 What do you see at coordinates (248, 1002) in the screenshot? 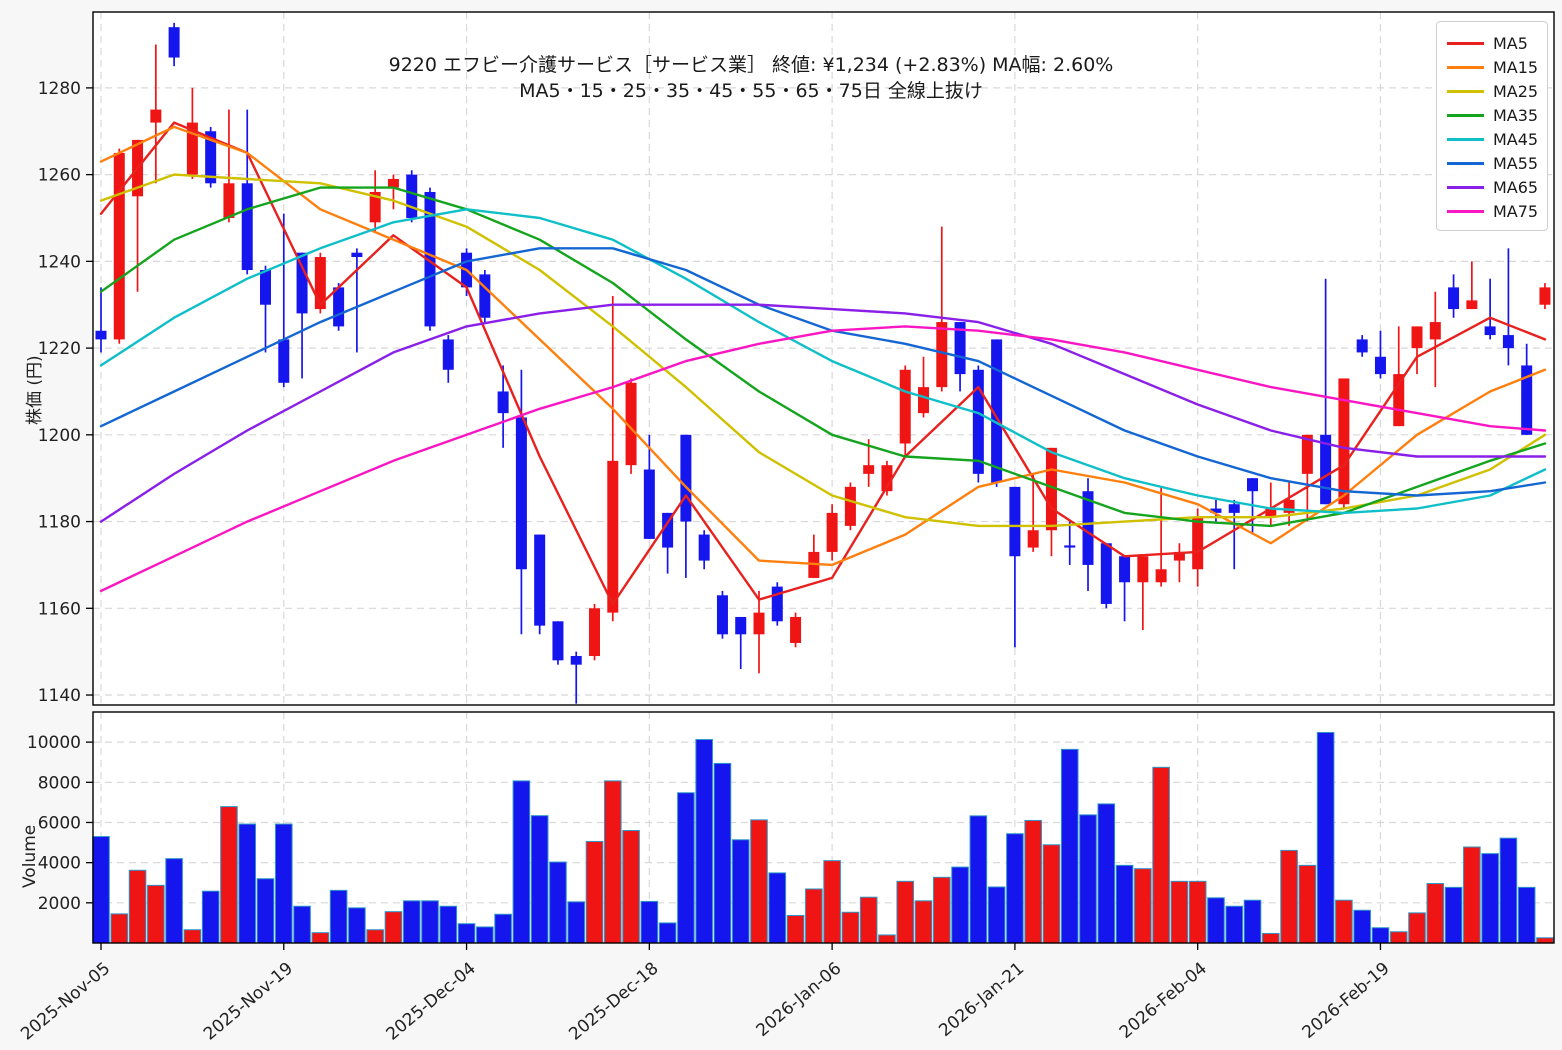
I see `x-tick-label: 2025-Nov-19` at bounding box center [248, 1002].